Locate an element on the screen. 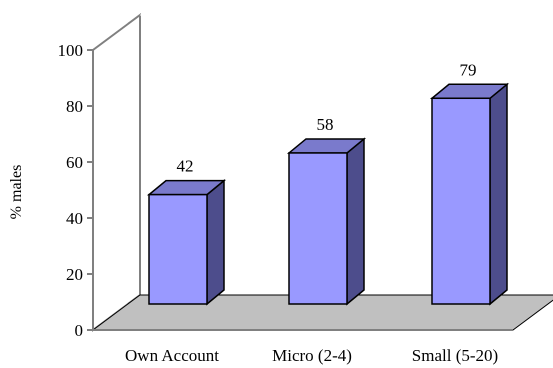  data-label: 58 is located at coordinates (325, 124).